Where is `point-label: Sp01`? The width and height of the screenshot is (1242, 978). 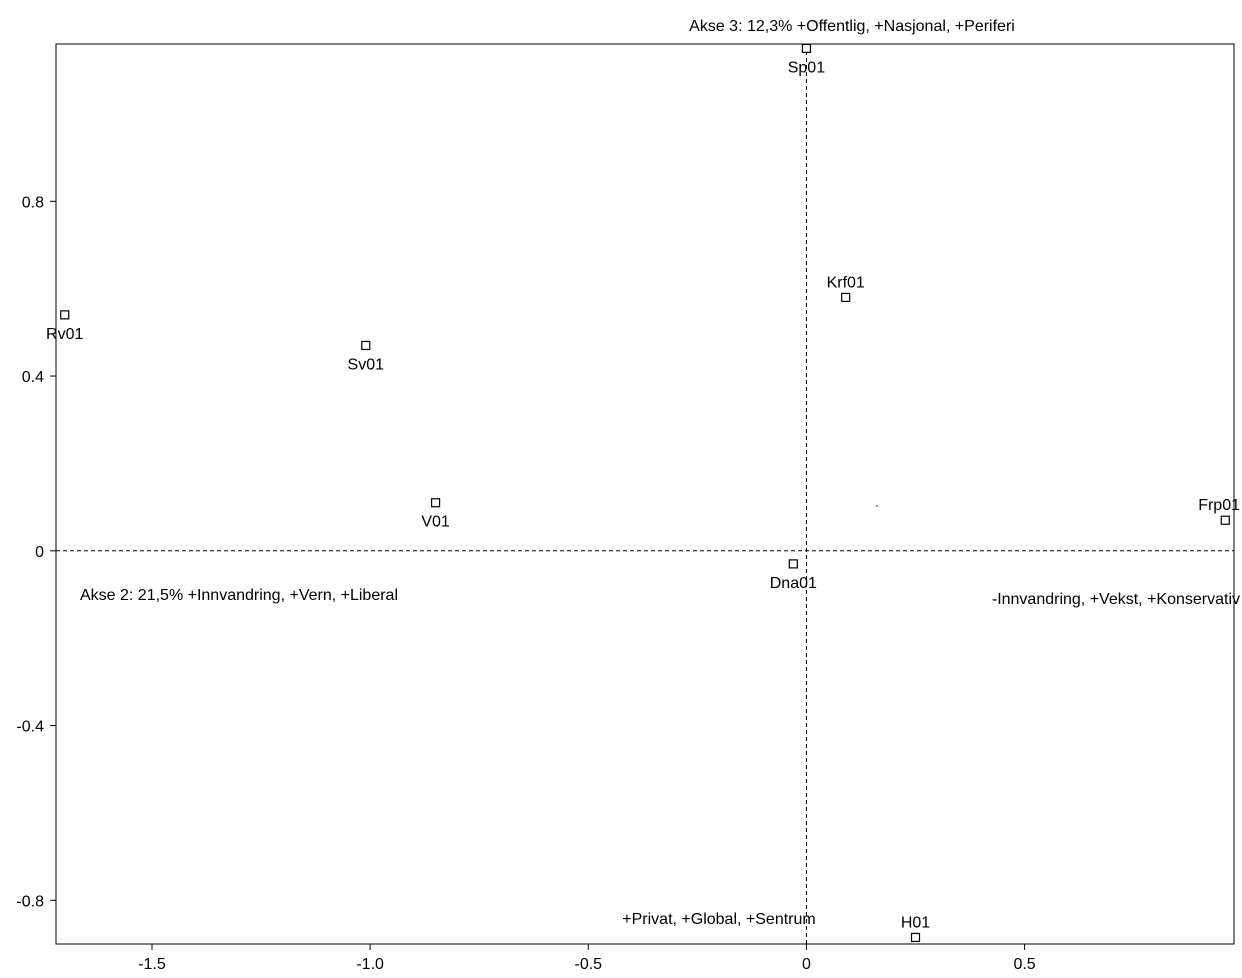
point-label: Sp01 is located at coordinates (806, 67).